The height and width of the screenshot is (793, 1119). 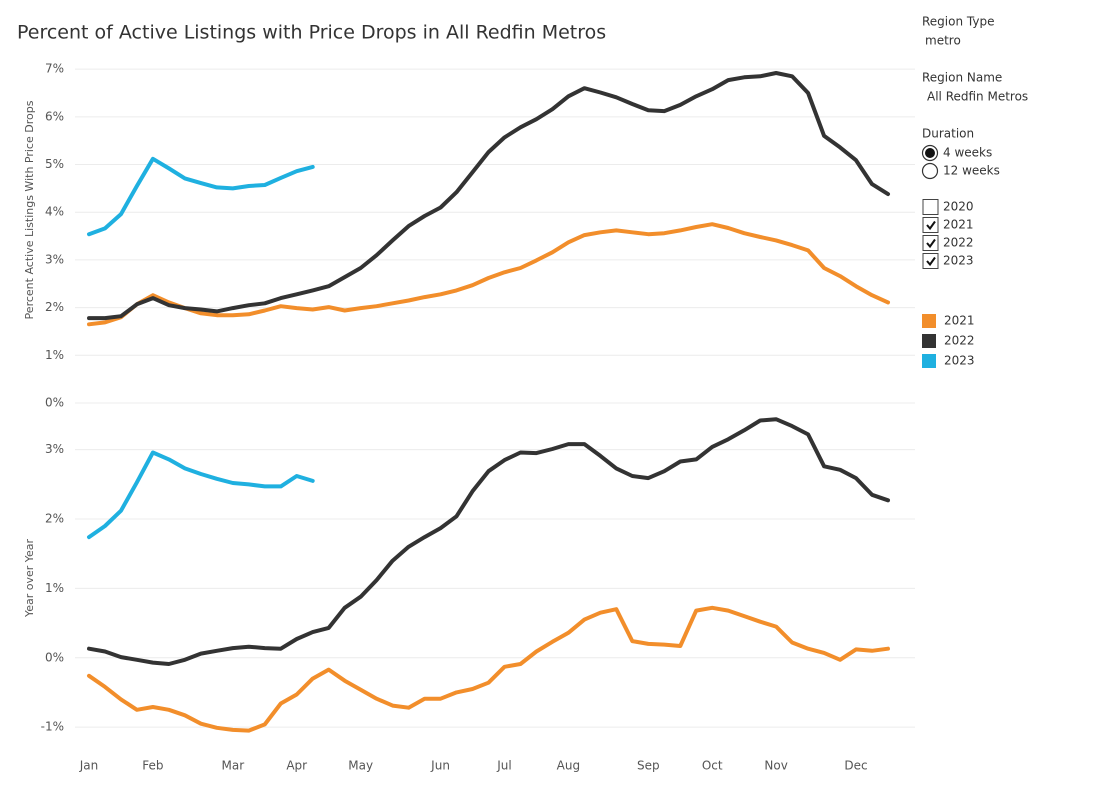 What do you see at coordinates (54, 69) in the screenshot?
I see `y-tick-label: 7%` at bounding box center [54, 69].